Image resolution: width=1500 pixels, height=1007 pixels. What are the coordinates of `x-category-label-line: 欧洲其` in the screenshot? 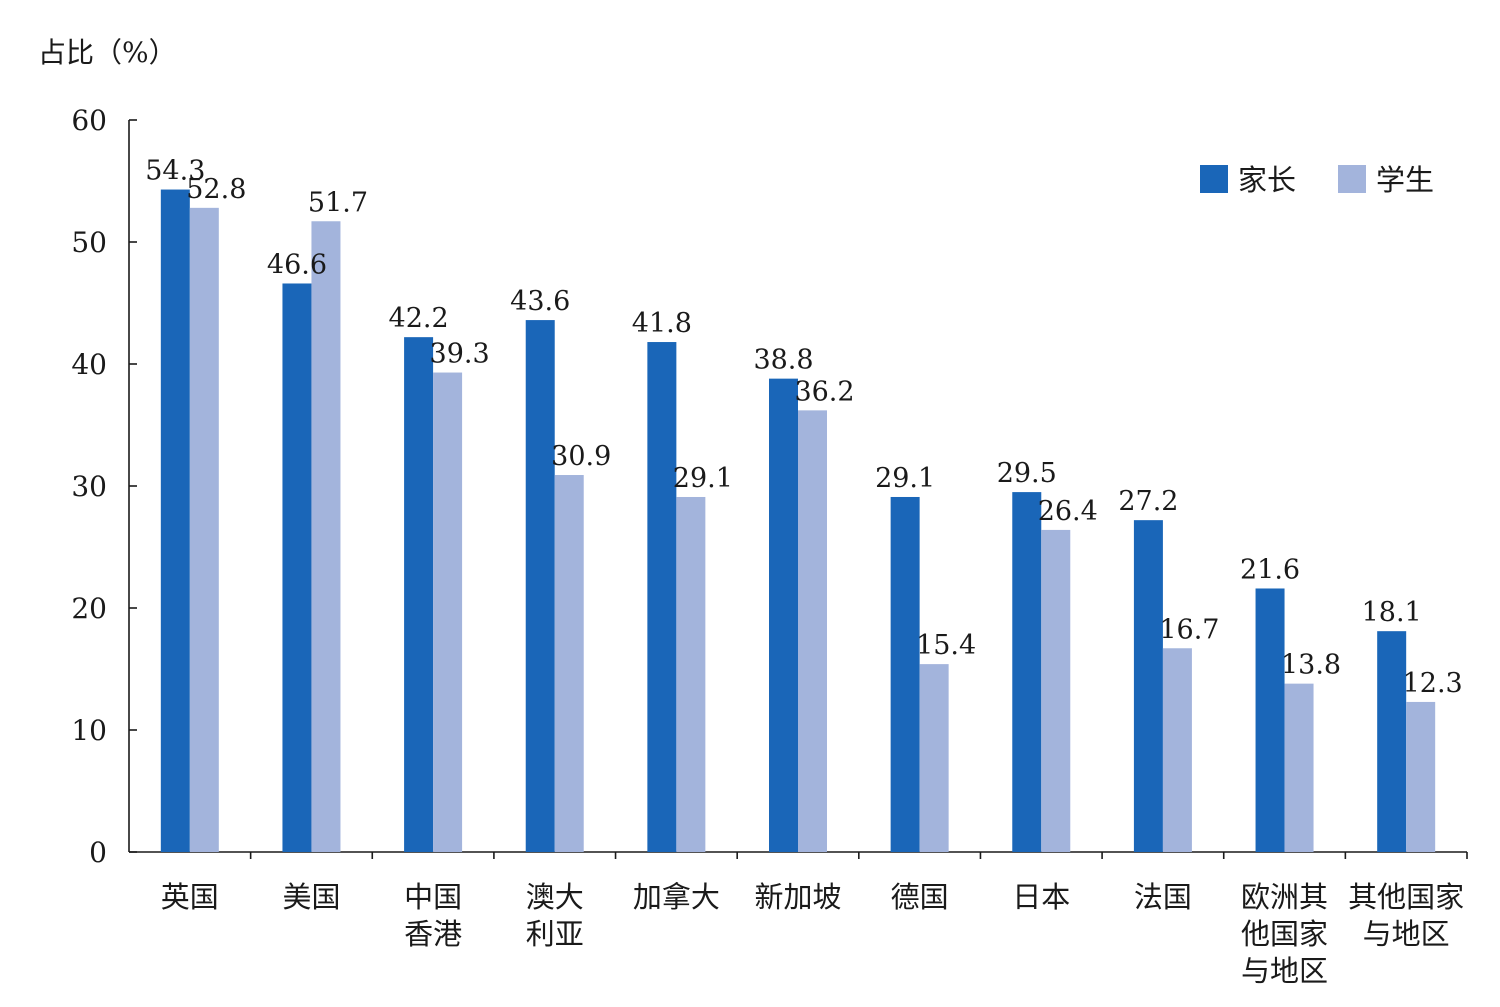 It's located at (1284, 897).